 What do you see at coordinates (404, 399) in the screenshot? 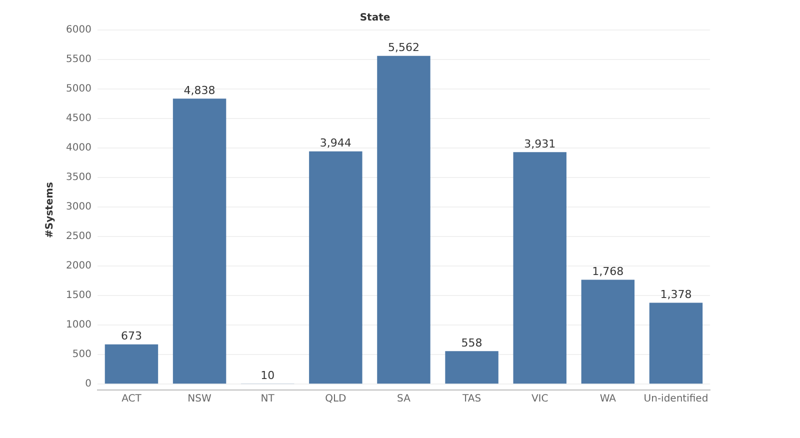
I see `x-tick-label: SA` at bounding box center [404, 399].